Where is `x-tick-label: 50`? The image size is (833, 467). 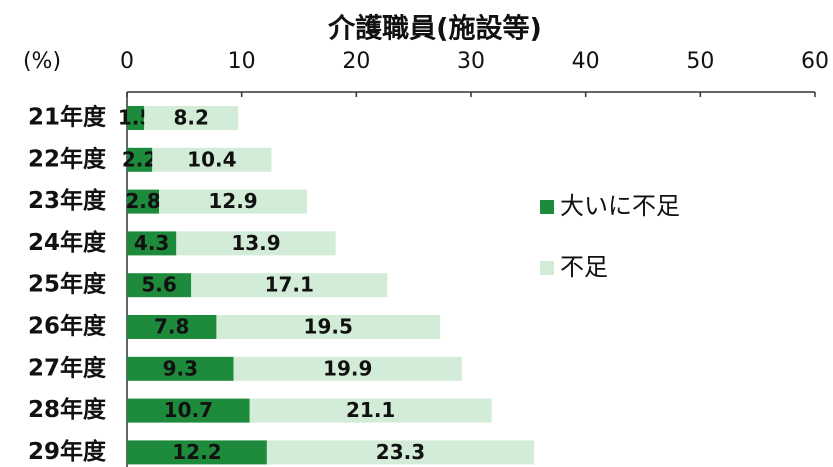 x-tick-label: 50 is located at coordinates (700, 61).